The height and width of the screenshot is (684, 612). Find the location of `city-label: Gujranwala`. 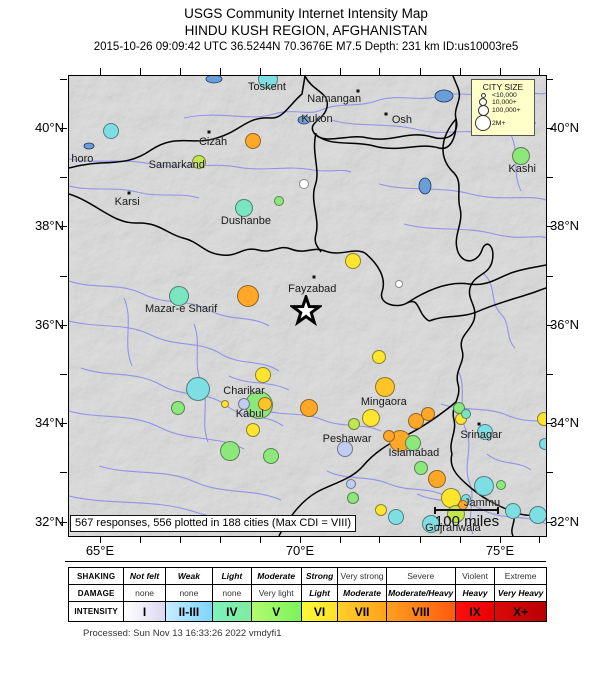

city-label: Gujranwala is located at coordinates (453, 527).